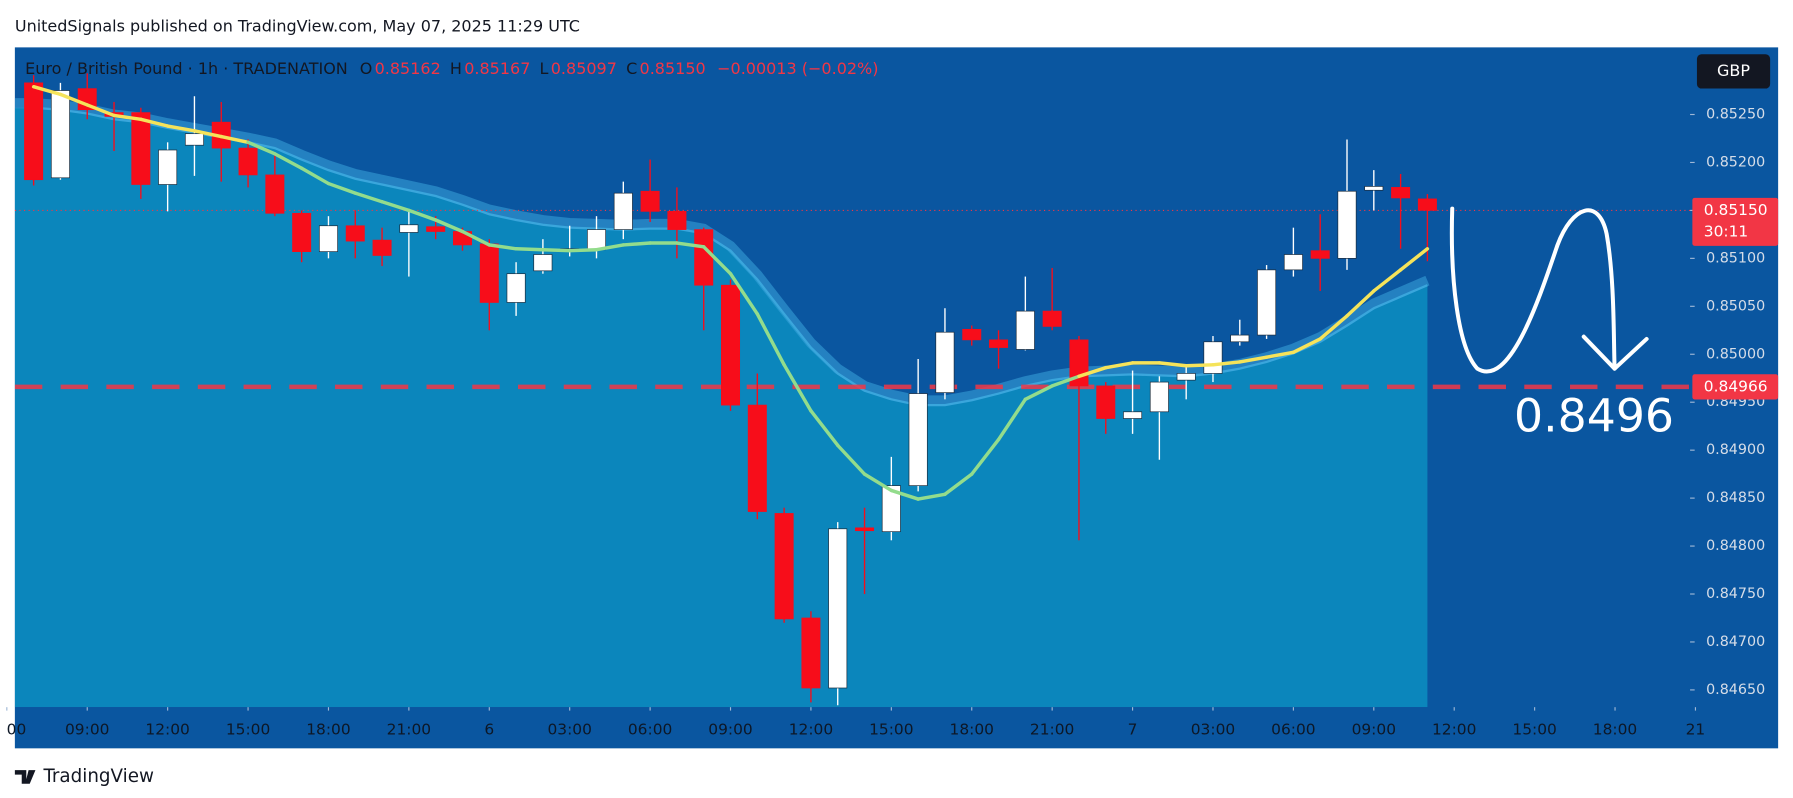 The image size is (1793, 798). Describe the element at coordinates (1735, 450) in the screenshot. I see `y-tick-label: 0.84900` at that location.